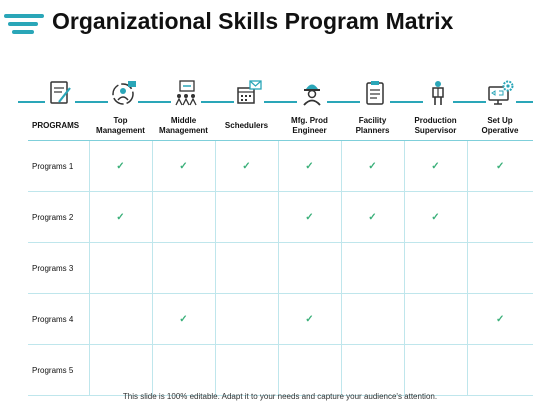  I want to click on page-title: Organizational Skills Program Matrix, so click(253, 21).